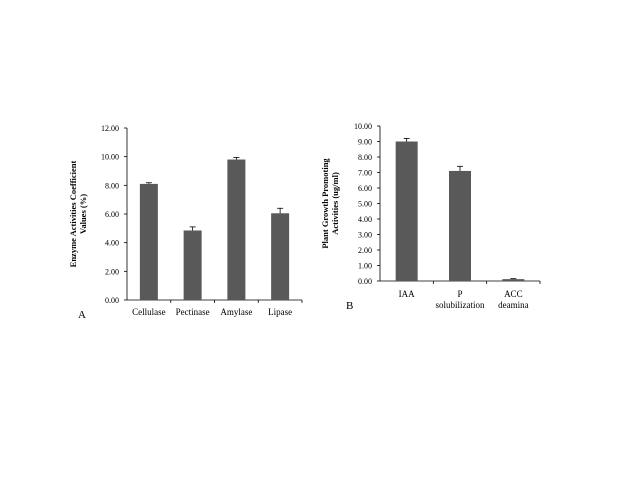 The width and height of the screenshot is (640, 480). I want to click on panel-label: B, so click(349, 306).